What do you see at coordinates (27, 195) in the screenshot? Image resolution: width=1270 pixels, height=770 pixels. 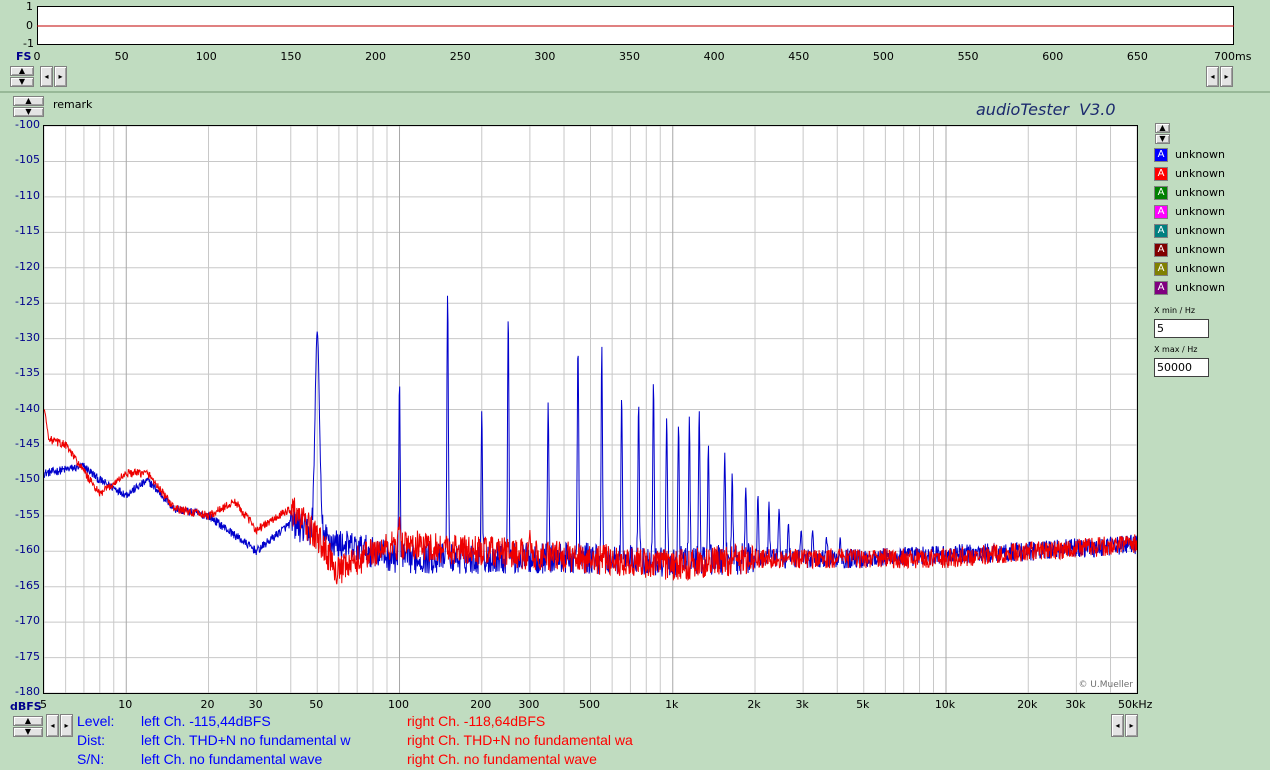 I see `y-tick-label: -110` at bounding box center [27, 195].